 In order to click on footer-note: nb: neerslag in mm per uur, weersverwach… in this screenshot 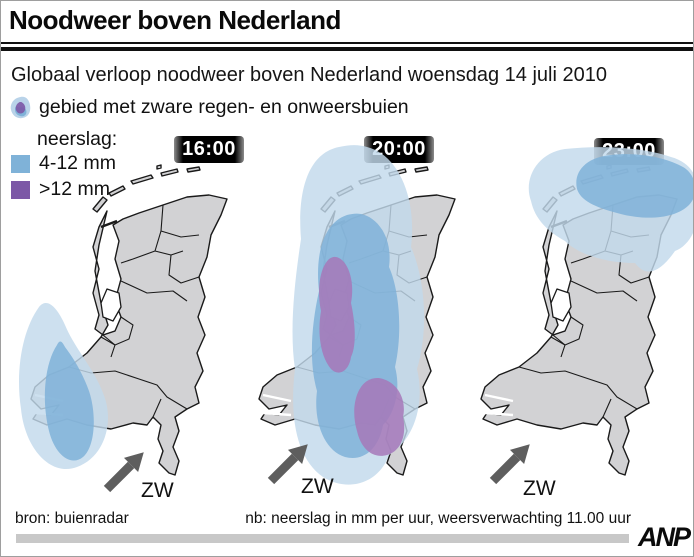, I will do `click(438, 518)`.